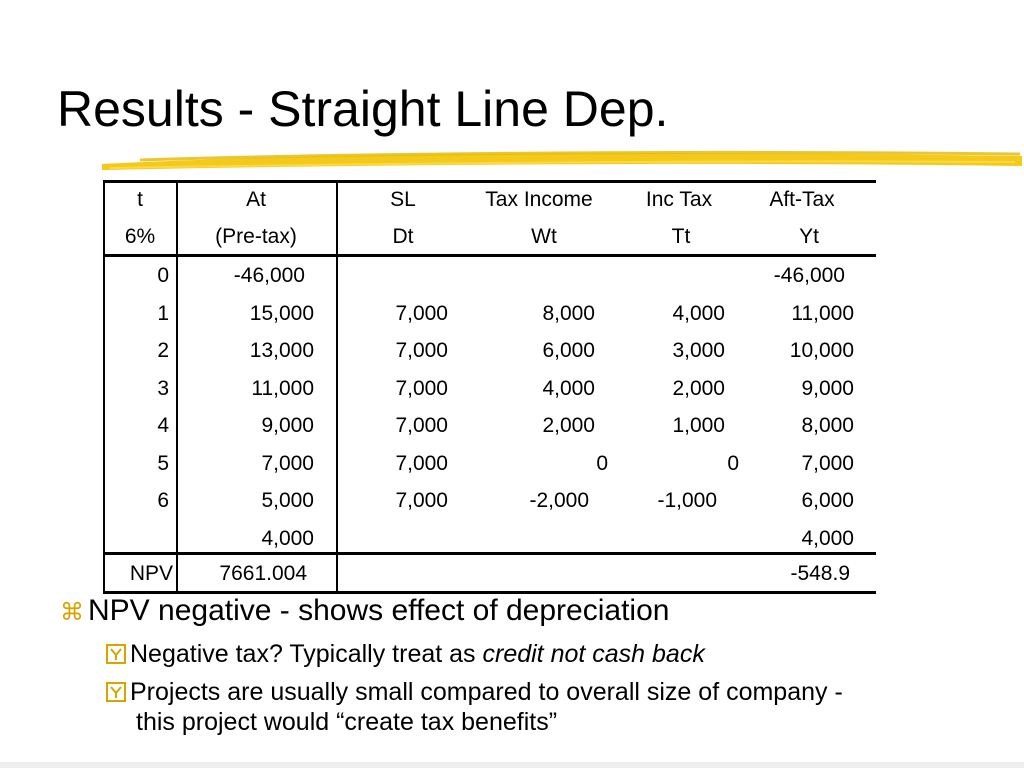  What do you see at coordinates (489, 464) in the screenshot?
I see `table-row: 5 7,000 7,000 0 0 7,000` at bounding box center [489, 464].